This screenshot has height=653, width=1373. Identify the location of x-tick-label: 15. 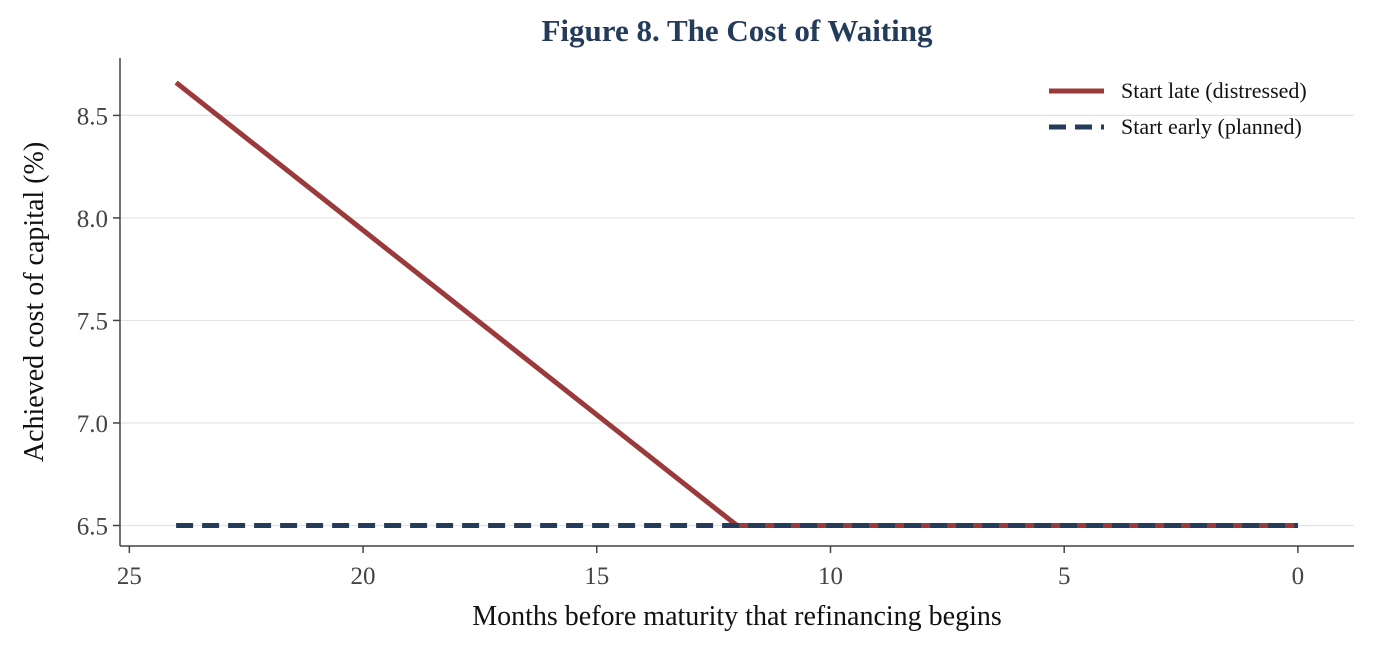
(596, 576).